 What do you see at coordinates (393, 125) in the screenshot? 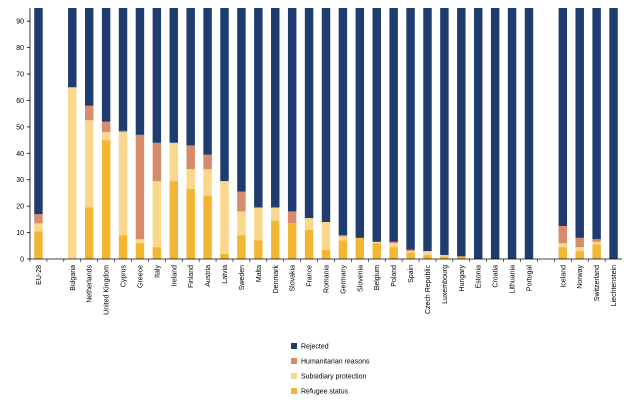
I see `bar-poland-rejected` at bounding box center [393, 125].